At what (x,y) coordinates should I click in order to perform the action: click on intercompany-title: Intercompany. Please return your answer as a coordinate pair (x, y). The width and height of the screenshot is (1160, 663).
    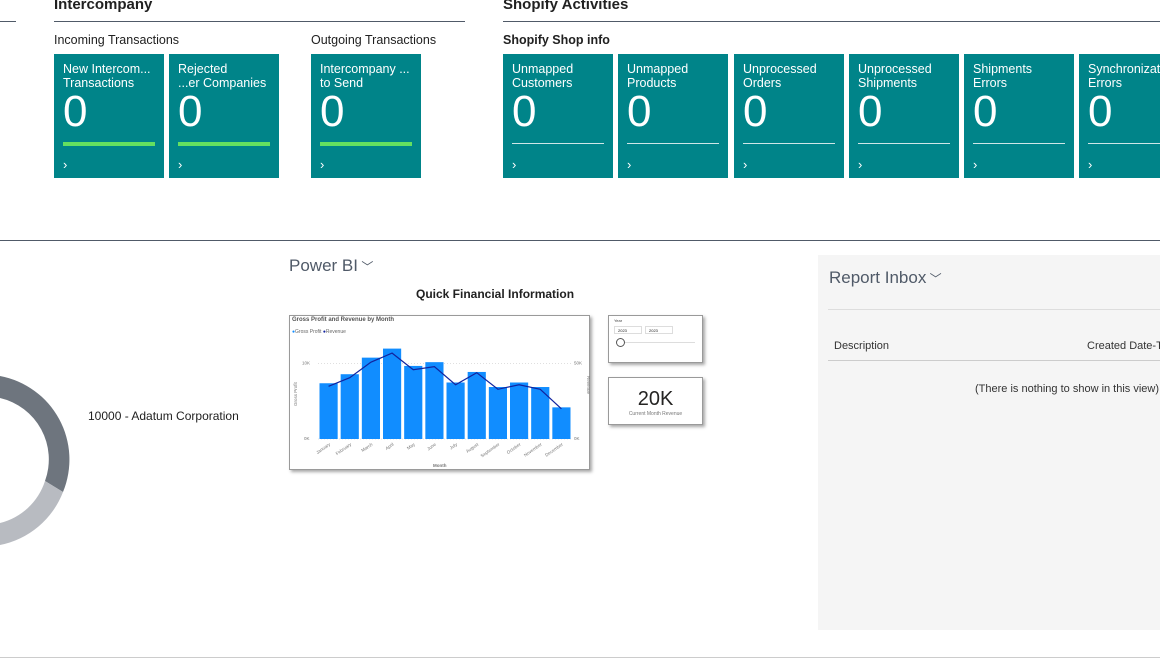
    Looking at the image, I should click on (103, 6).